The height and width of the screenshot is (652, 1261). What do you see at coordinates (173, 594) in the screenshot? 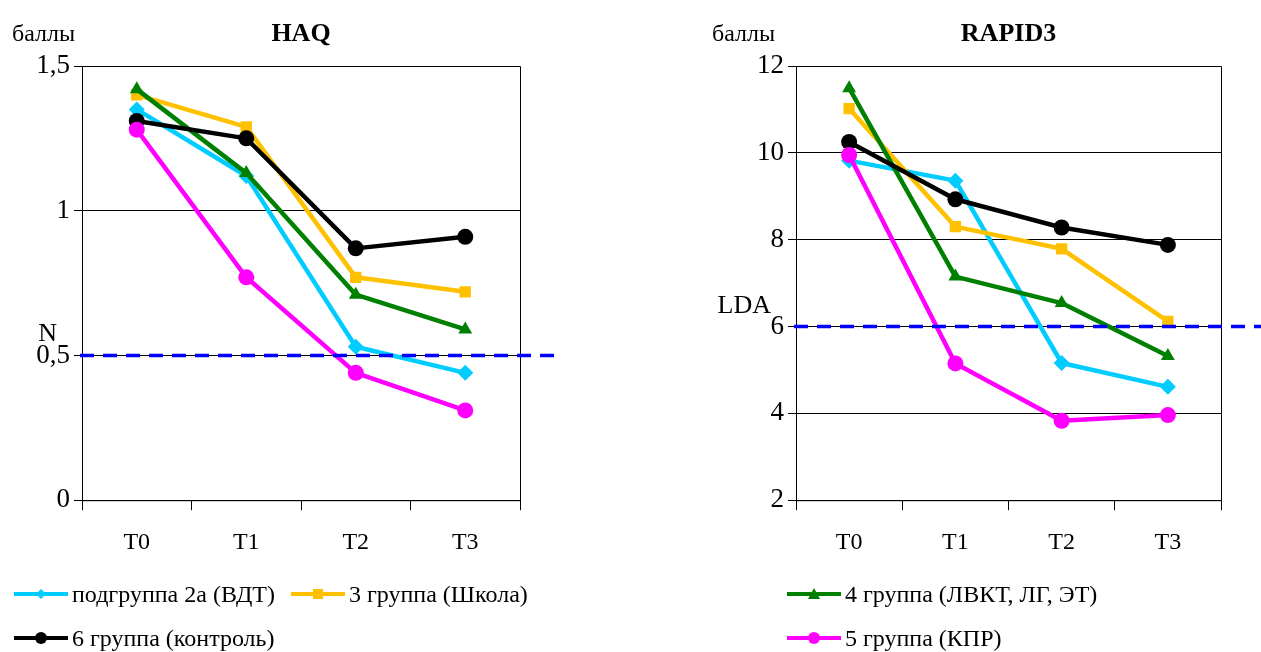
I see `legend-label: подгруппа 2а (ВДТ)` at bounding box center [173, 594].